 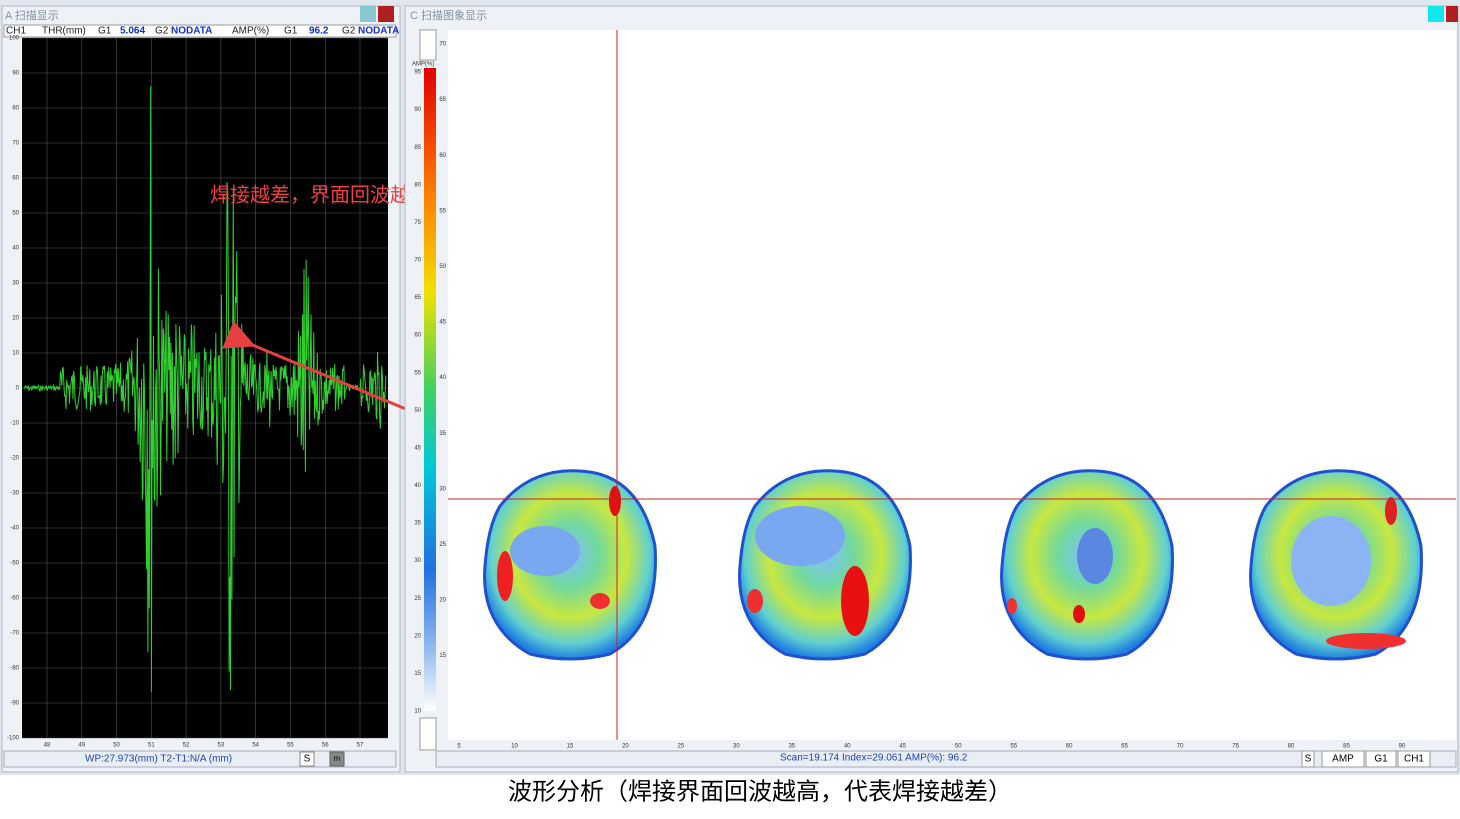 What do you see at coordinates (442, 211) in the screenshot?
I see `y-tick-label: 55` at bounding box center [442, 211].